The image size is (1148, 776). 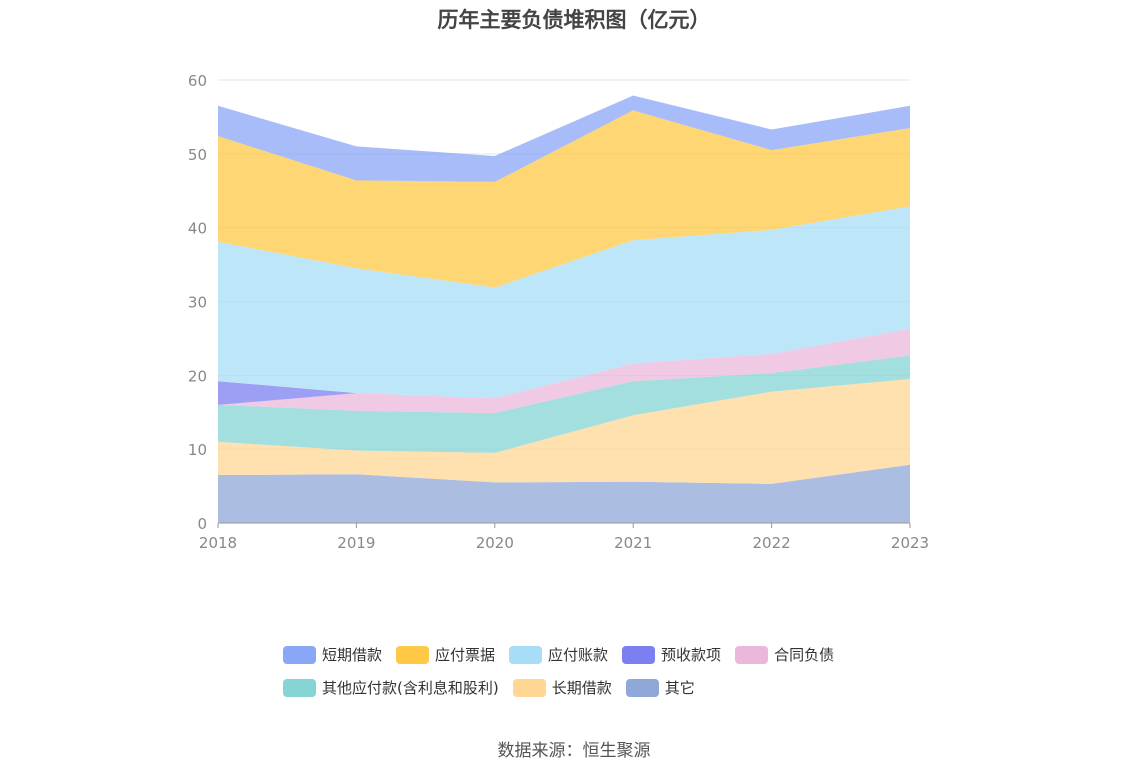 What do you see at coordinates (574, 20) in the screenshot?
I see `chart-title: 历年主要负债堆积图（亿元）` at bounding box center [574, 20].